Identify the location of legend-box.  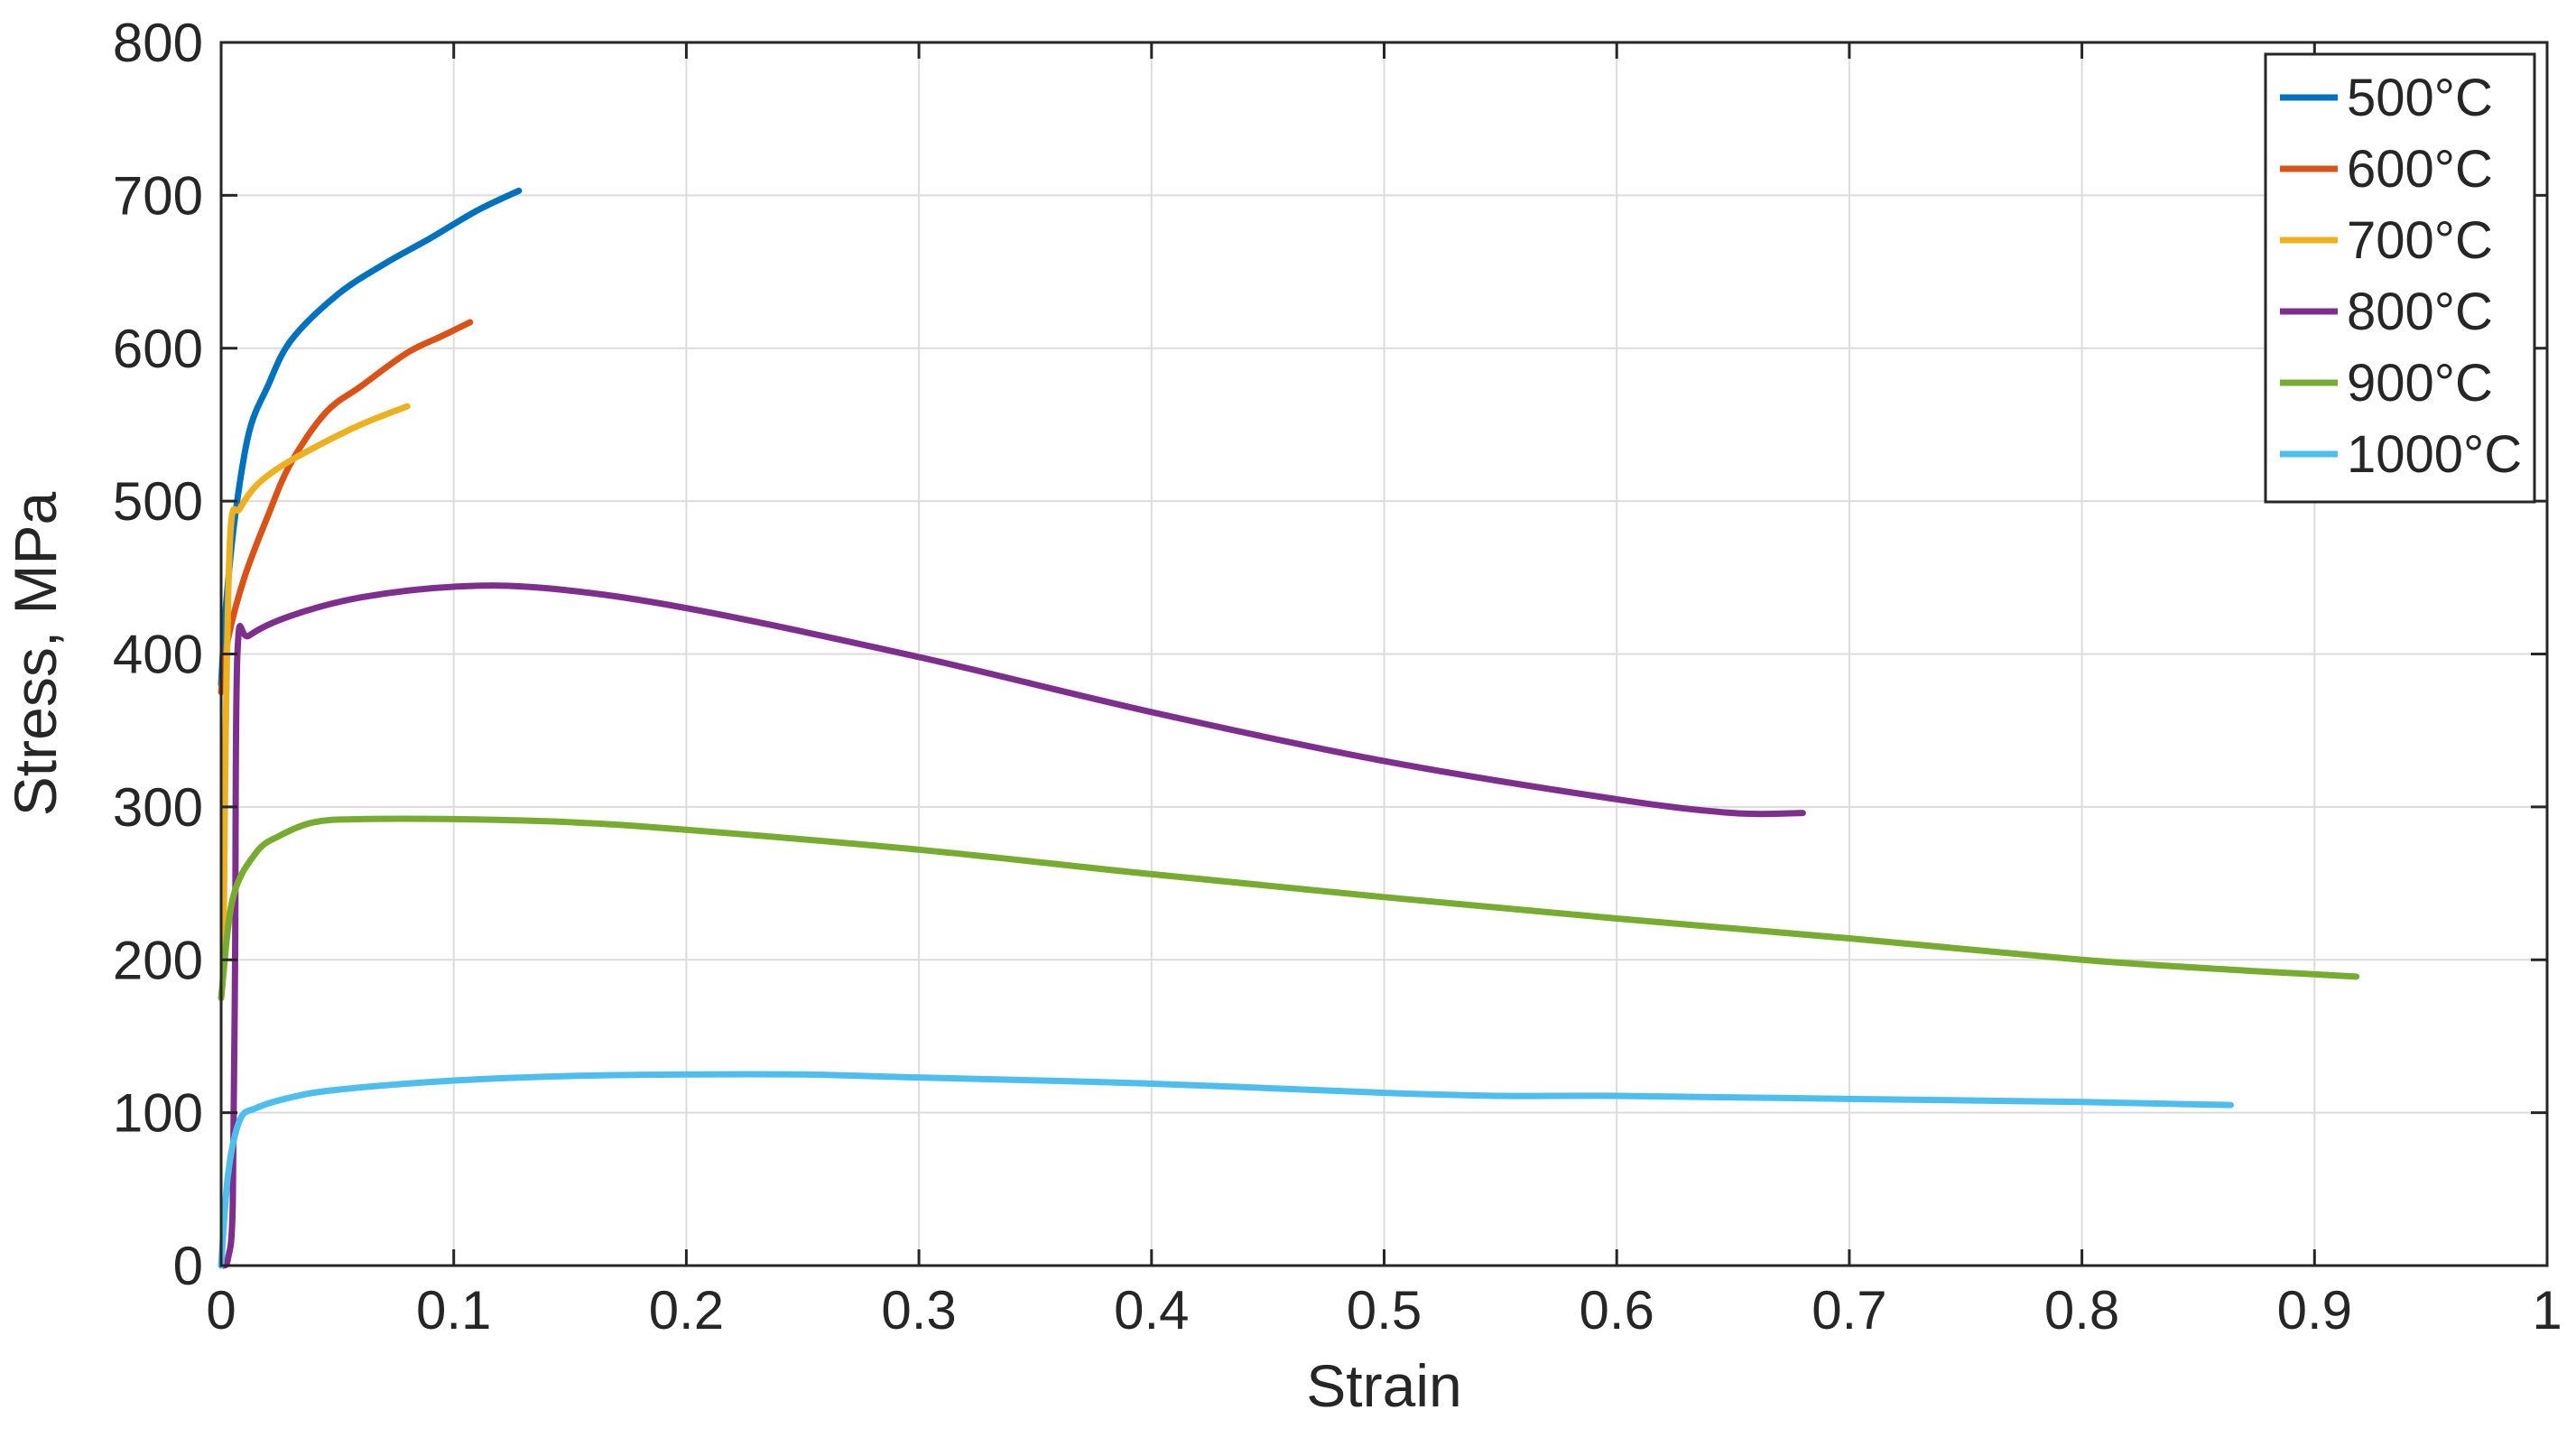
(2400, 278).